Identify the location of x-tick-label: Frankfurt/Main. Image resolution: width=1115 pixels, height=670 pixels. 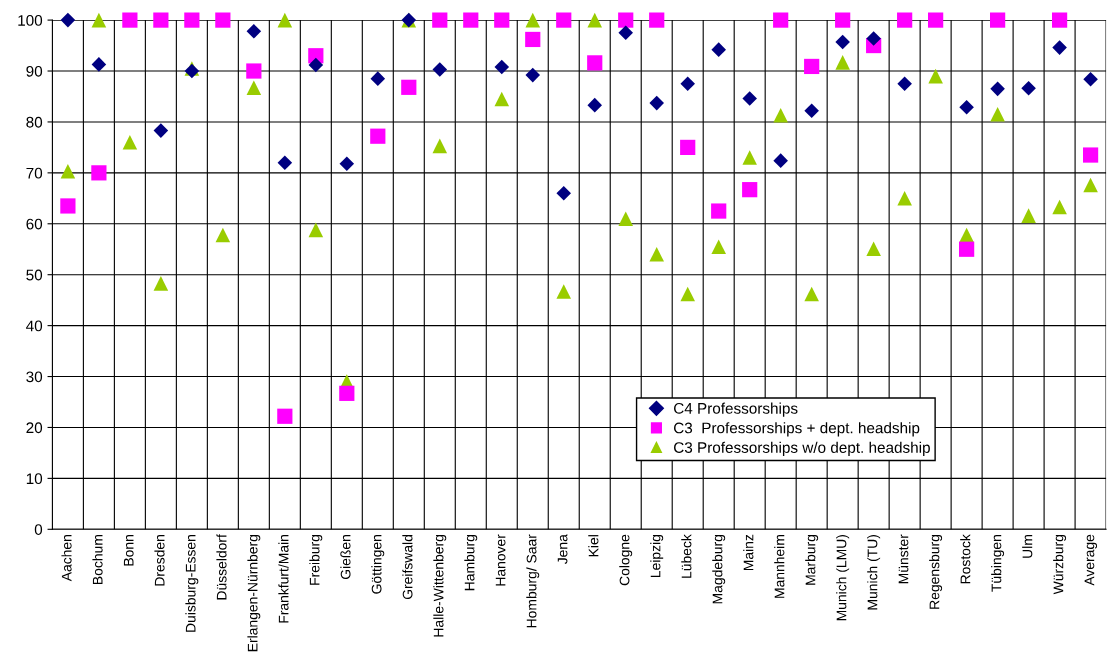
(283, 579).